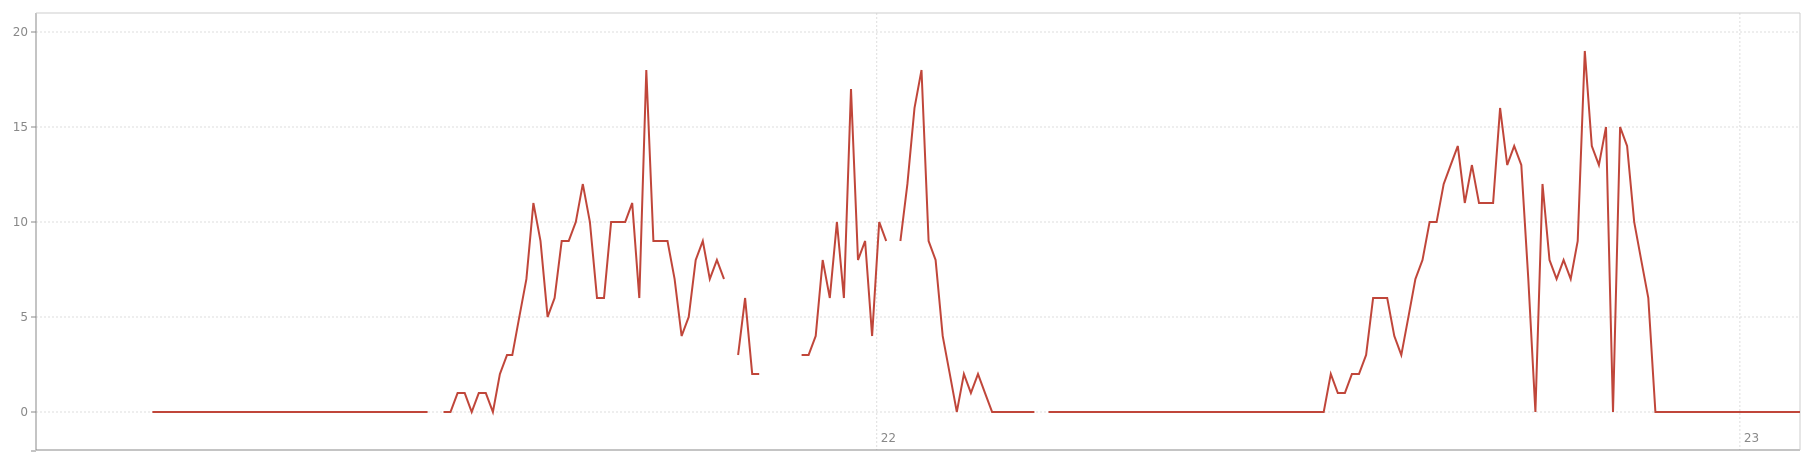 This screenshot has width=1813, height=454. I want to click on y-tick-label: 5, so click(24, 317).